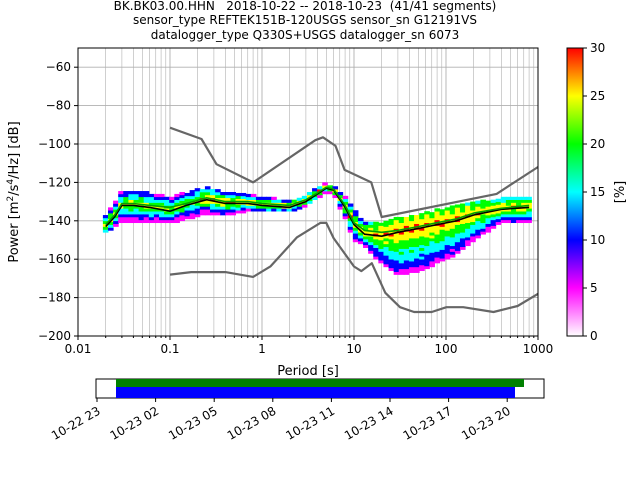 This screenshot has height=480, width=640. I want to click on x-tick-label: 1000, so click(538, 349).